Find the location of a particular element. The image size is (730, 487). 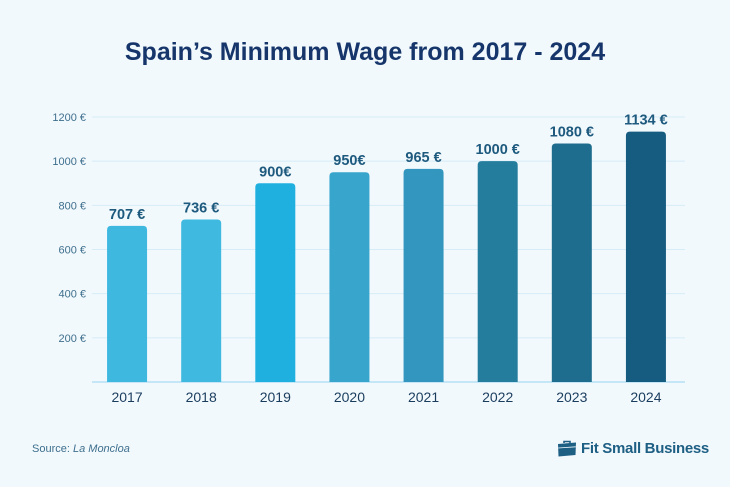

bar-2018 is located at coordinates (201, 300).